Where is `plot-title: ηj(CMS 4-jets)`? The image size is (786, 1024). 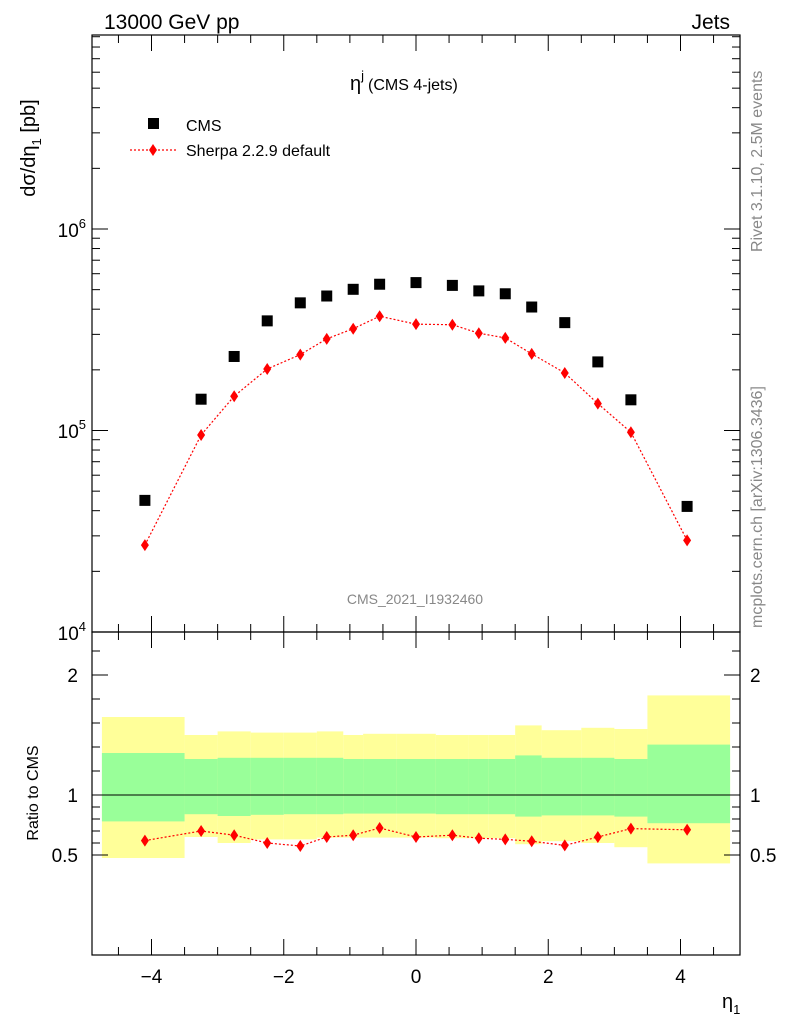 plot-title: ηj(CMS 4-jets) is located at coordinates (404, 81).